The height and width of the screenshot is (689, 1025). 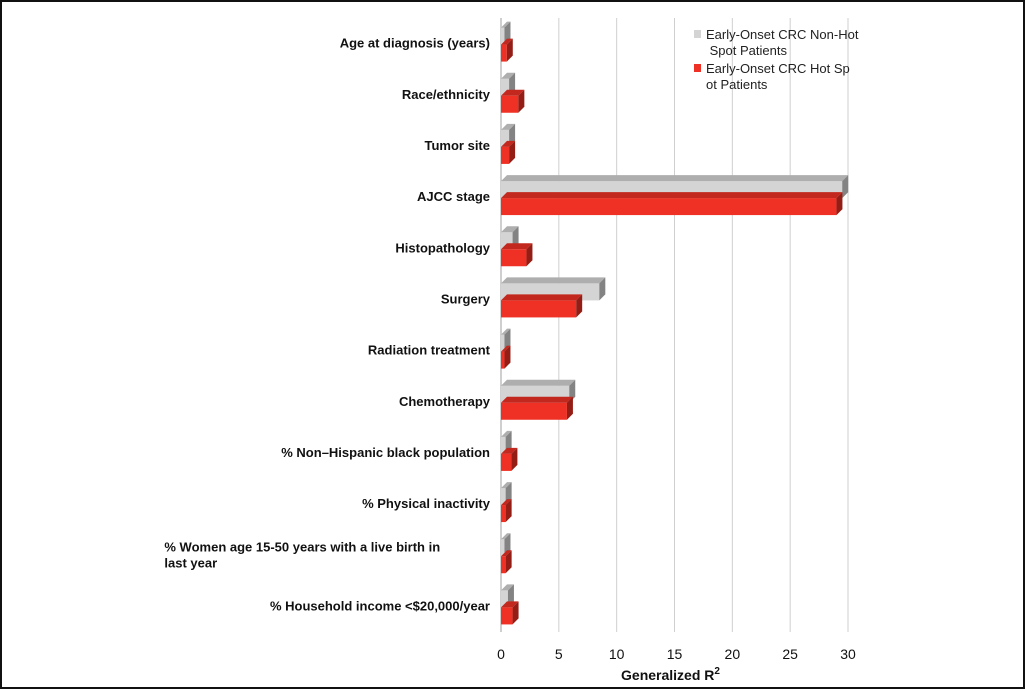 What do you see at coordinates (670, 674) in the screenshot?
I see `x-axis-title: Generalized R2` at bounding box center [670, 674].